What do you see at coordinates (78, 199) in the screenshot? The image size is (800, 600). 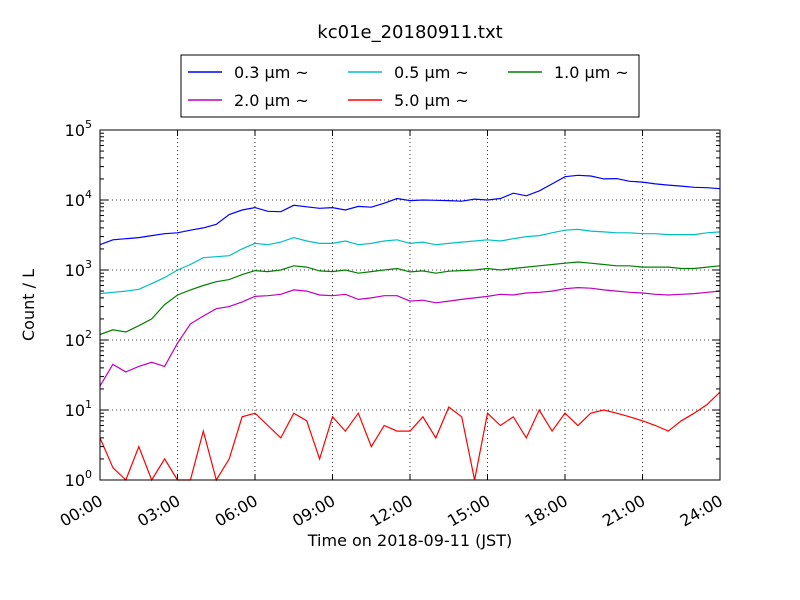 I see `y-tick-label: 10⁴` at bounding box center [78, 199].